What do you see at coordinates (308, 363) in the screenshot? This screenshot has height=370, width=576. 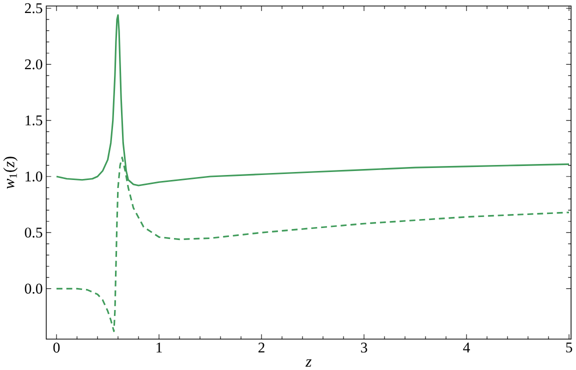 I see `x-axis-title: z` at bounding box center [308, 363].